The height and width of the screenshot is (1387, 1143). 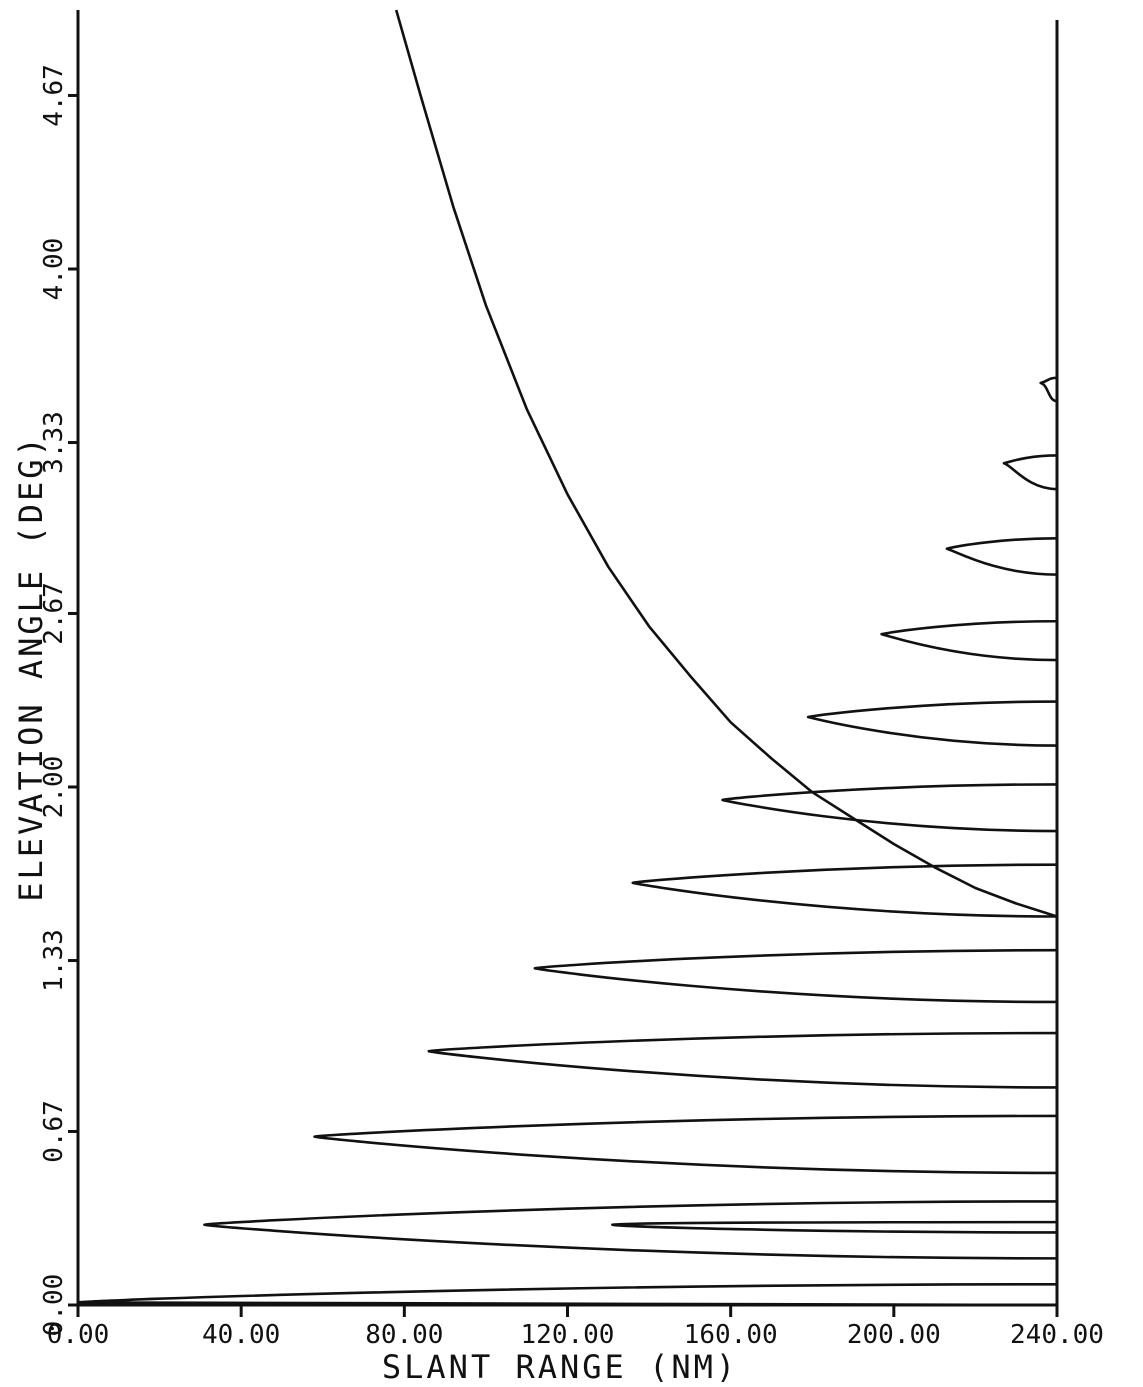 I want to click on y-axis-title: ELEVATION ANGLE (DEG), so click(x=31, y=668).